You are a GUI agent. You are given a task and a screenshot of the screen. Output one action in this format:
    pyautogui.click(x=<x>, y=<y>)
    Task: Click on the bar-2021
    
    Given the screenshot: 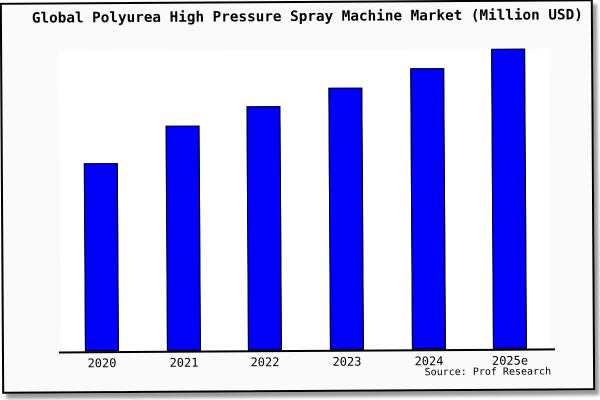 What is the action you would take?
    pyautogui.click(x=183, y=238)
    